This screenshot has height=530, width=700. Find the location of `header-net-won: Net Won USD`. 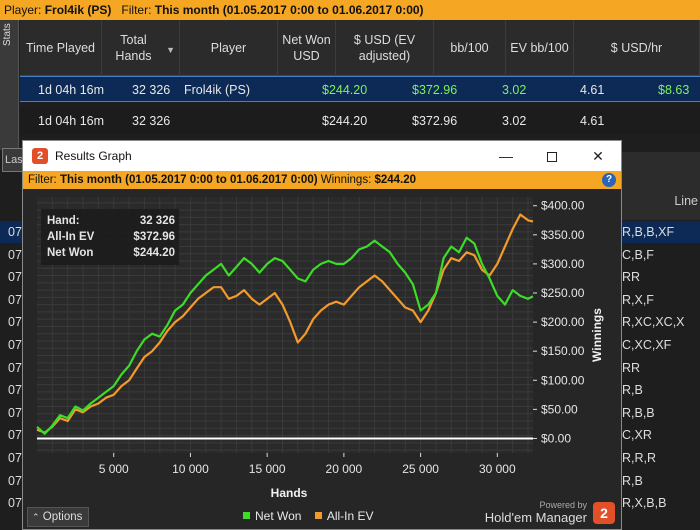

header-net-won: Net Won USD is located at coordinates (307, 48).